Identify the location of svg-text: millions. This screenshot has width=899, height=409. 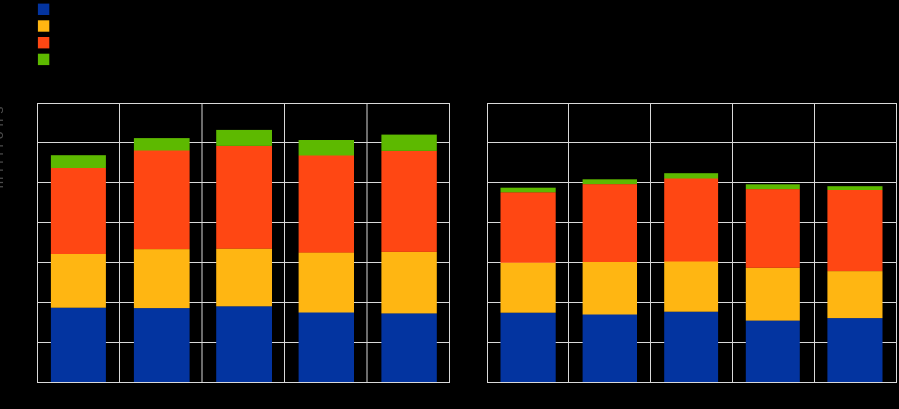
(3, 145).